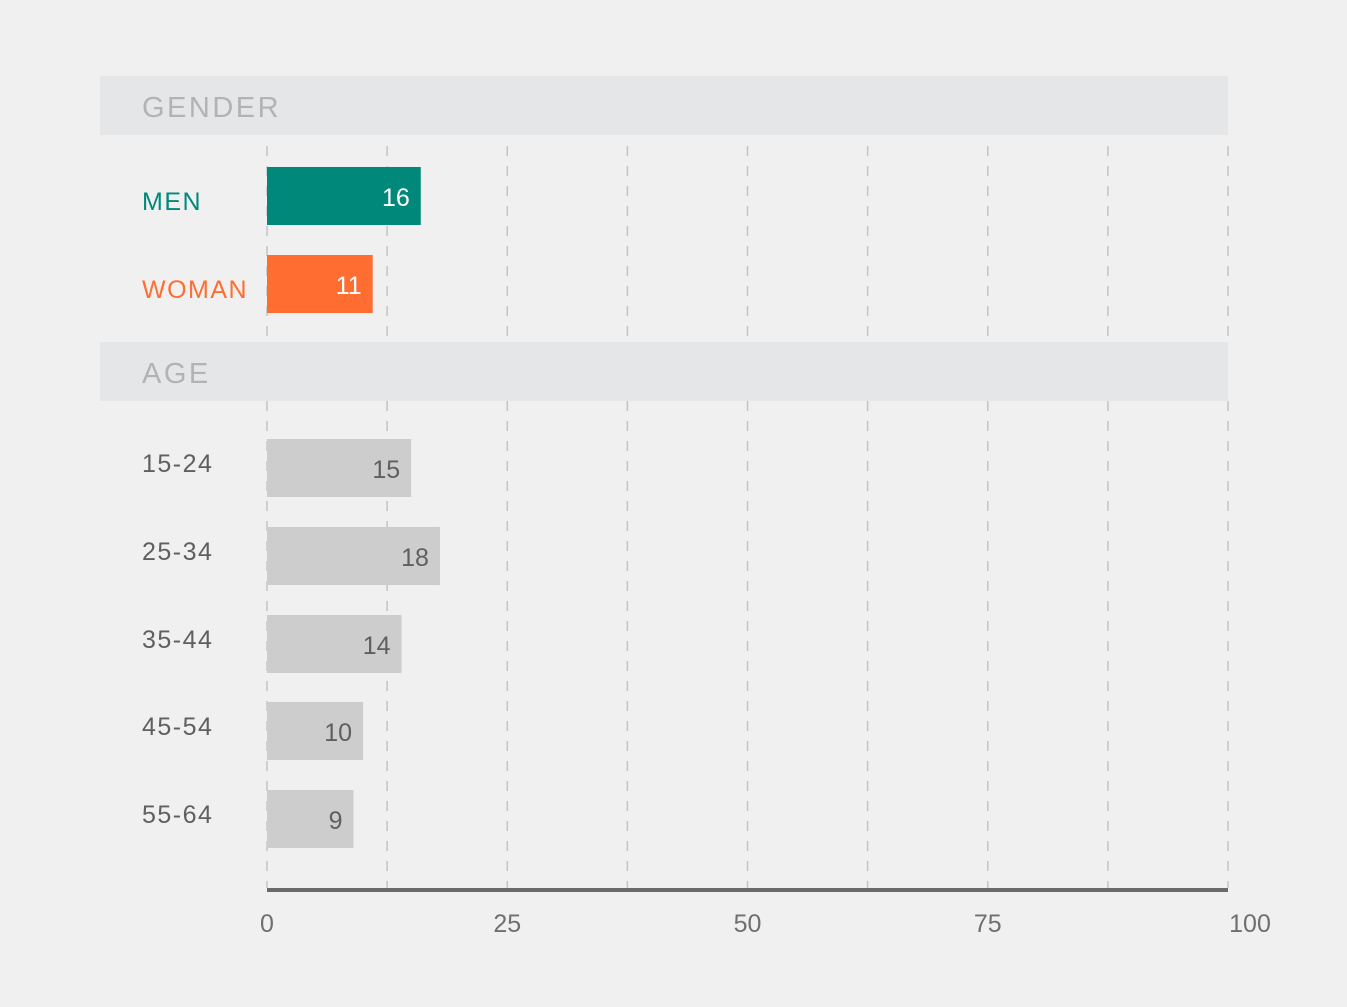  Describe the element at coordinates (415, 558) in the screenshot. I see `bar-value-label: 18` at that location.